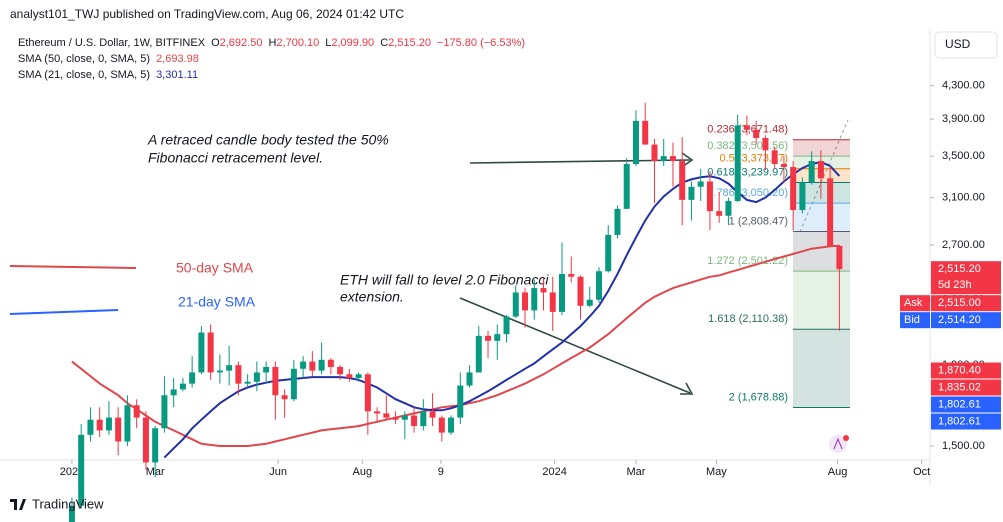 This screenshot has height=522, width=1003. Describe the element at coordinates (958, 44) in the screenshot. I see `currency: USD` at that location.